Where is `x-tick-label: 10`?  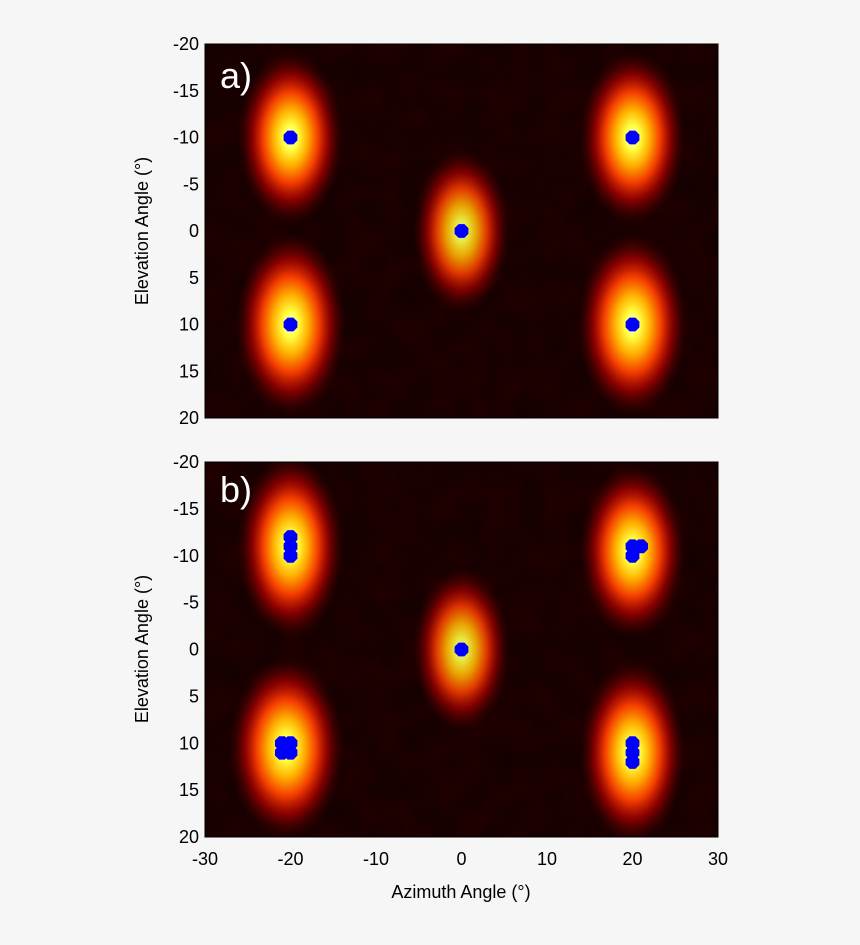 x-tick-label: 10 is located at coordinates (547, 859).